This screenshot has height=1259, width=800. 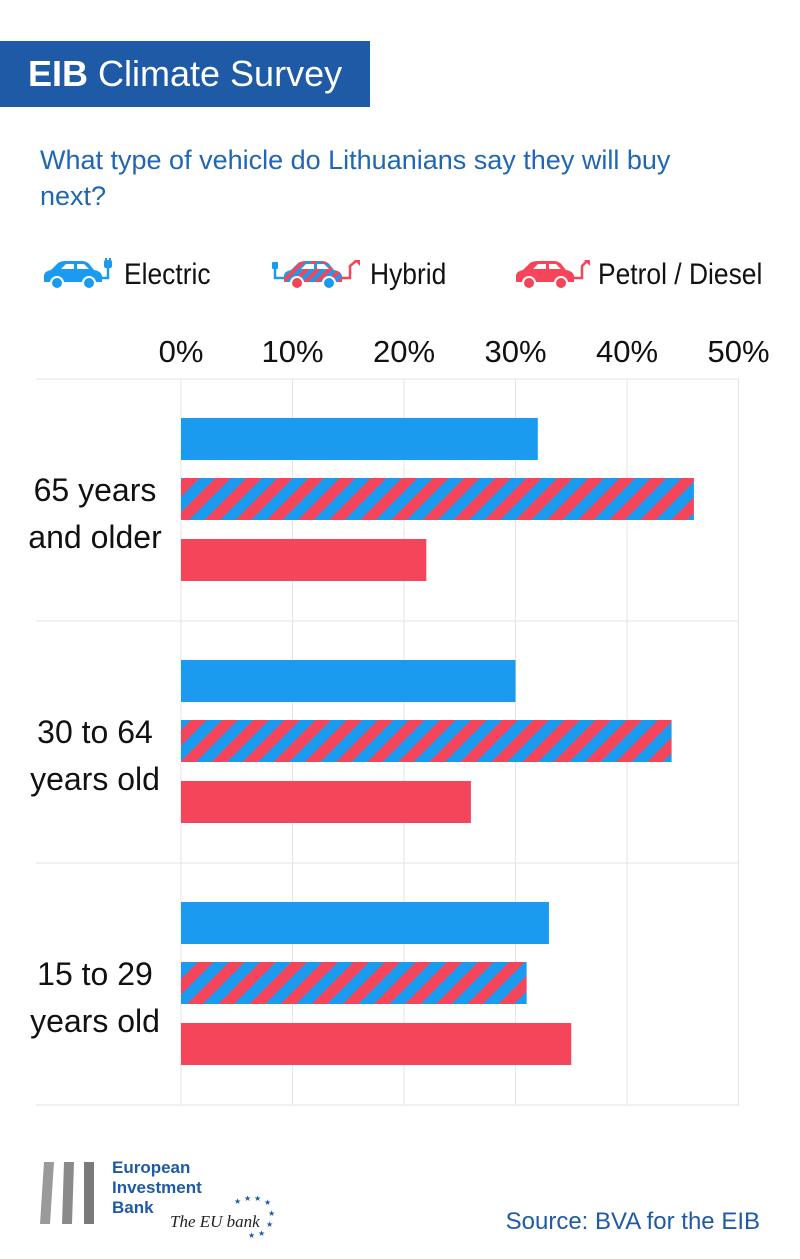 What do you see at coordinates (78, 274) in the screenshot?
I see `electric-car-icon` at bounding box center [78, 274].